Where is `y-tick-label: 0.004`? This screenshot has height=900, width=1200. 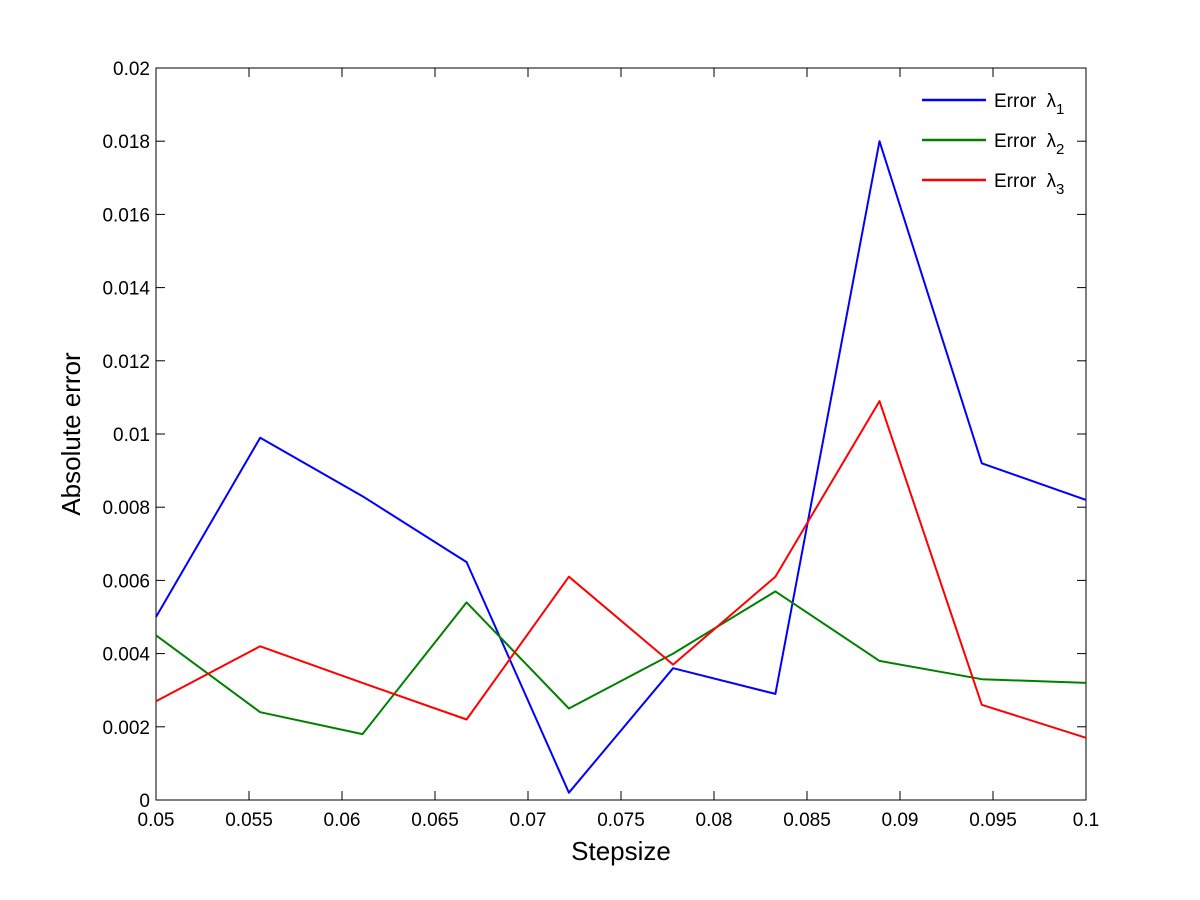
y-tick-label: 0.004 is located at coordinates (126, 655).